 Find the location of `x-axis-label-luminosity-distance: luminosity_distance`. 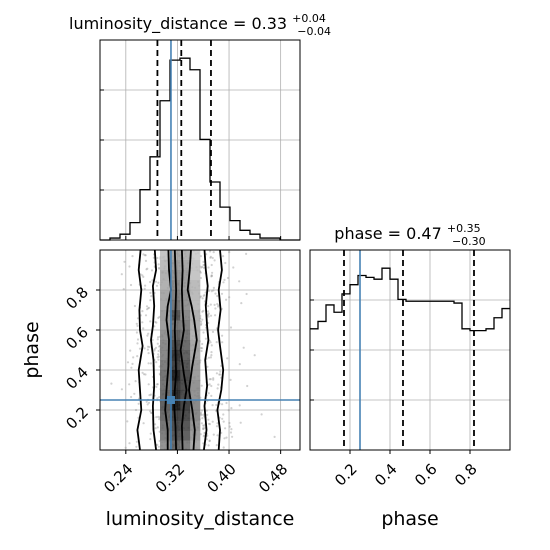

x-axis-label-luminosity-distance: luminosity_distance is located at coordinates (200, 519).